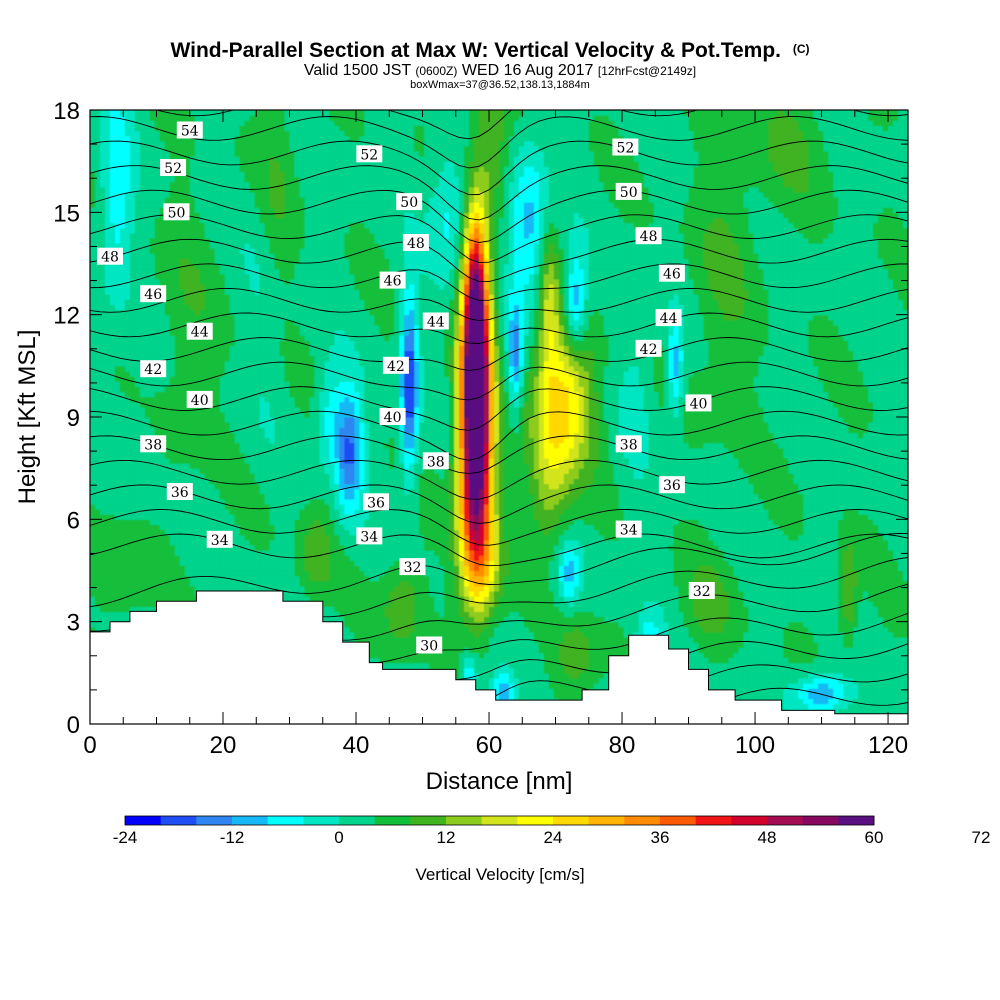  Describe the element at coordinates (338, 837) in the screenshot. I see `colorbar-label: 0` at that location.